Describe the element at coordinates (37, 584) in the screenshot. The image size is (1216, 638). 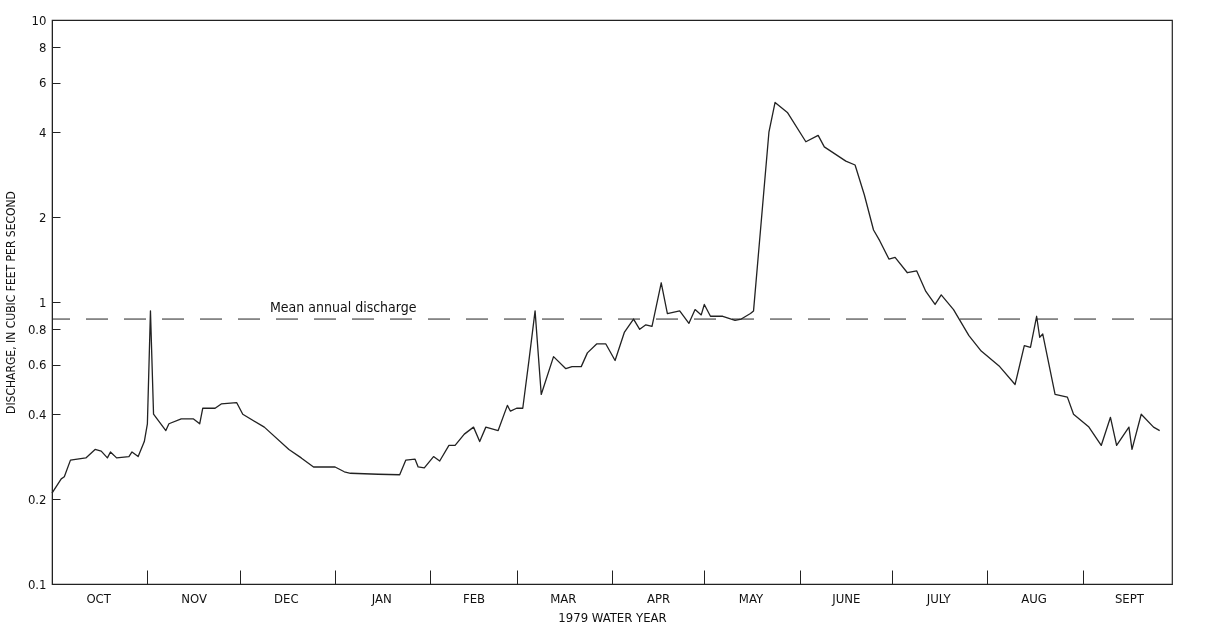
I see `y-tick-label: 0.1` at that location.